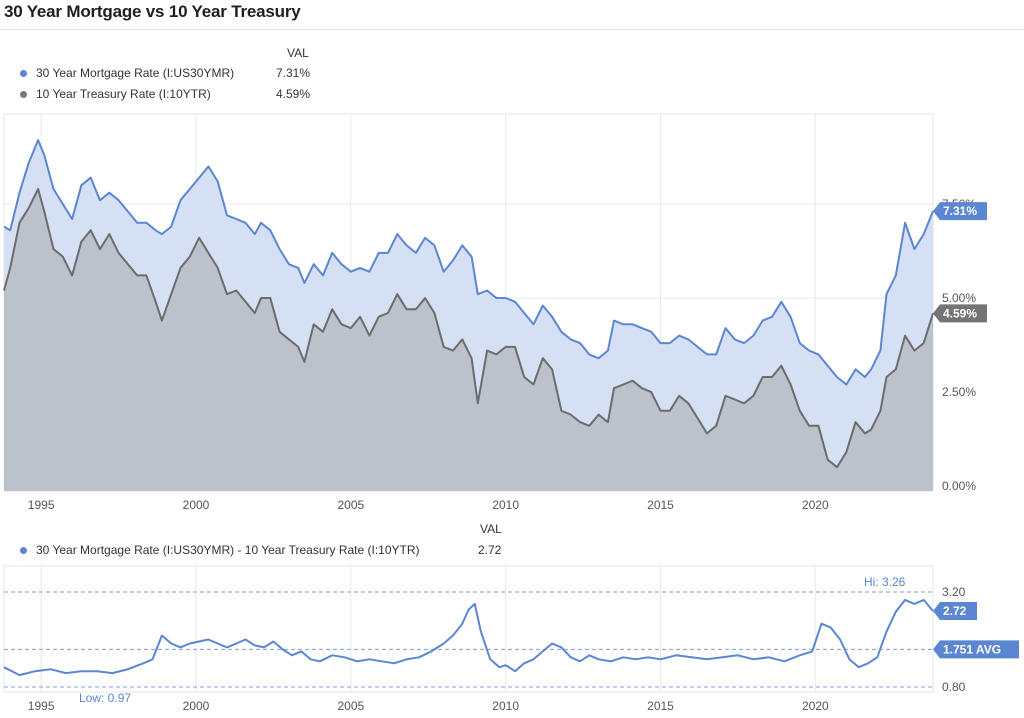  I want to click on legend-label-treasury: 10 Year Treasury Rate (I:10YTR), so click(123, 94).